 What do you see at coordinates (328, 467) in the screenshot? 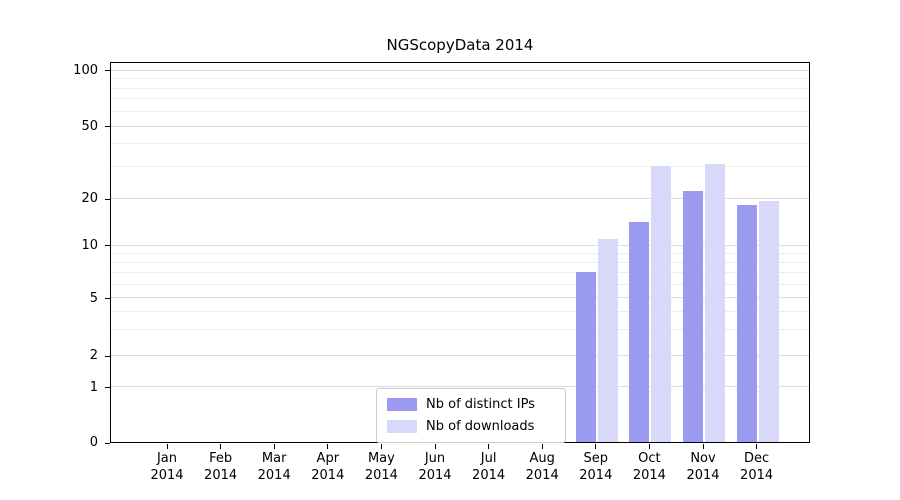
I see `x-tick-label-apr: Apr 2014` at bounding box center [328, 467].